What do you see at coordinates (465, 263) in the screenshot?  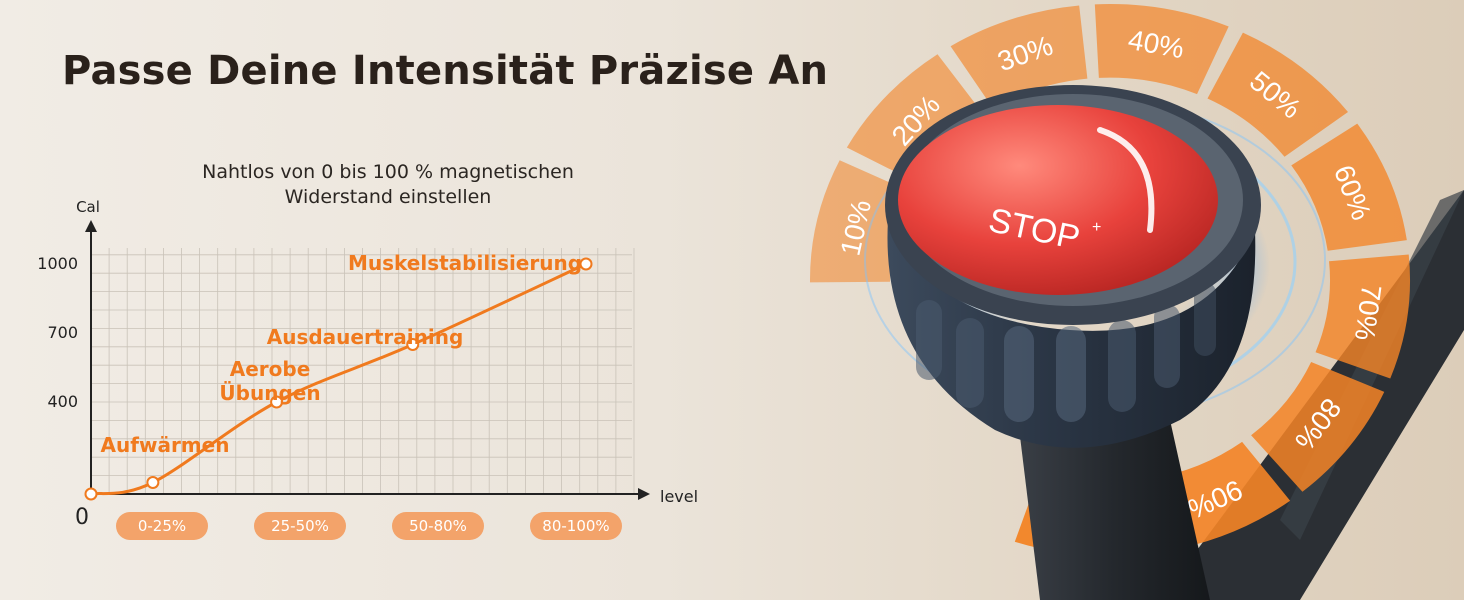 I see `data-label: Muskelstabilisierung` at bounding box center [465, 263].